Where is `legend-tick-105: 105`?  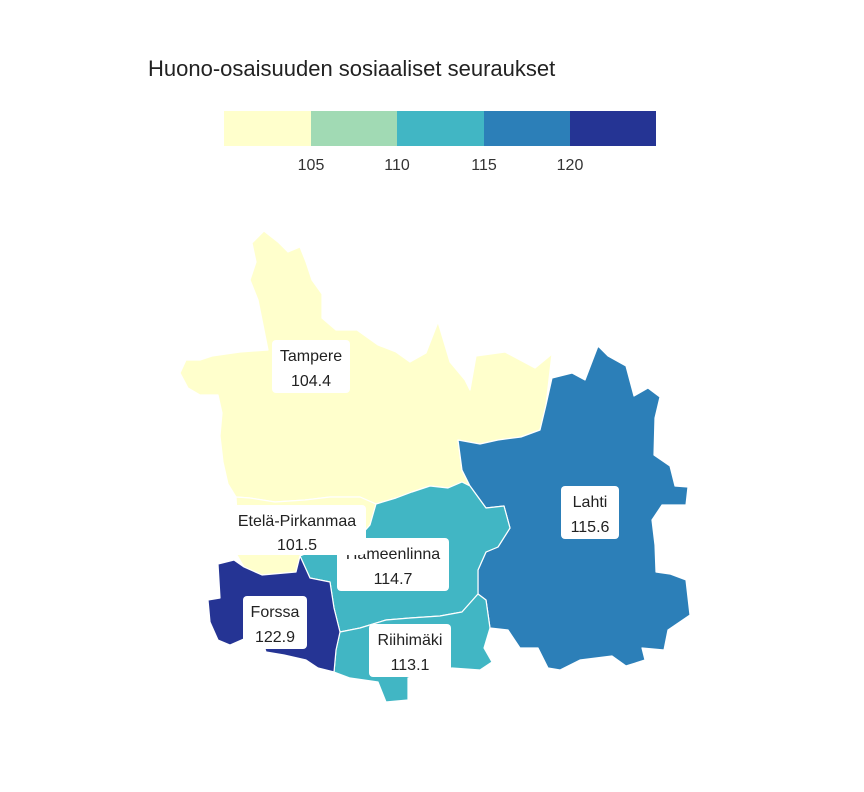 legend-tick-105: 105 is located at coordinates (311, 165).